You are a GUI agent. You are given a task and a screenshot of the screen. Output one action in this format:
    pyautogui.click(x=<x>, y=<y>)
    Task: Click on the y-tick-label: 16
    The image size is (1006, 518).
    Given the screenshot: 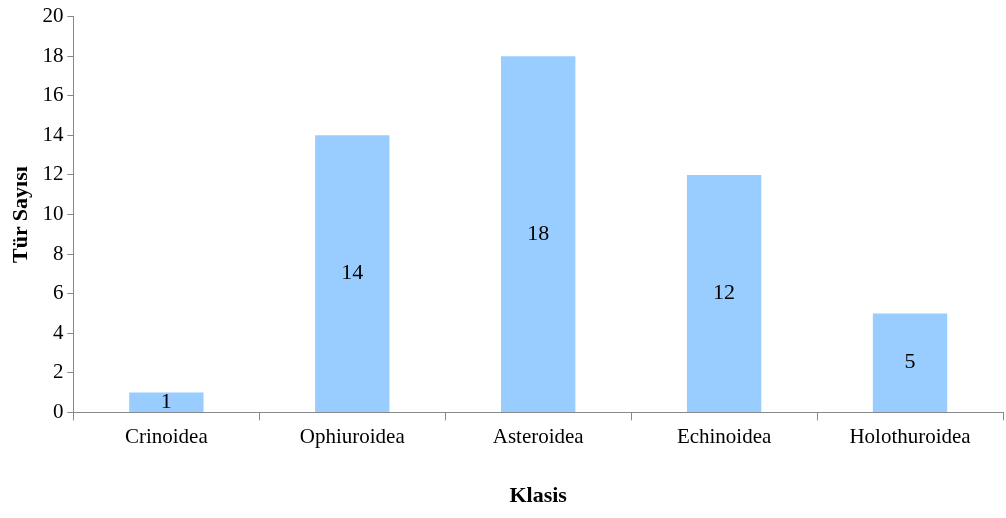 What is the action you would take?
    pyautogui.click(x=53, y=94)
    